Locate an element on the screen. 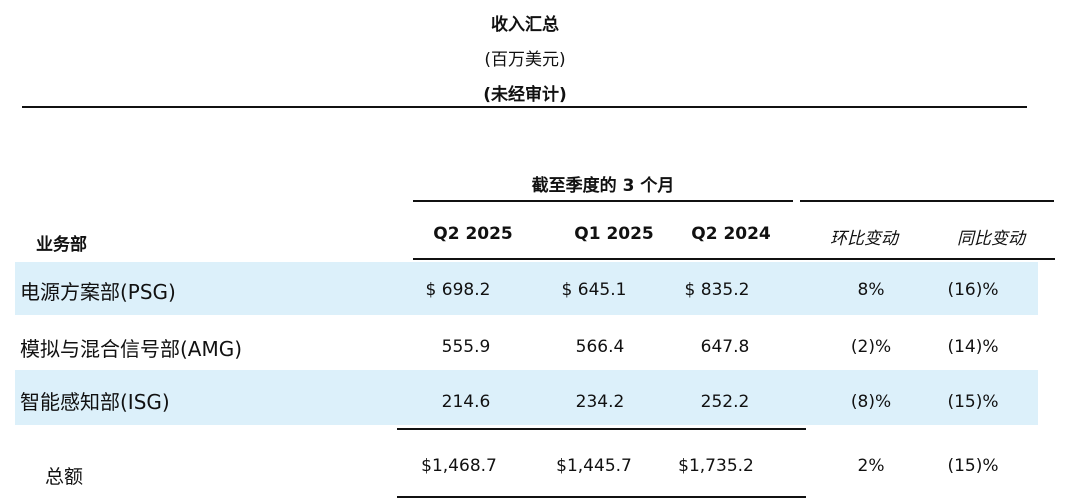 This screenshot has height=502, width=1080. title-divider is located at coordinates (524, 107).